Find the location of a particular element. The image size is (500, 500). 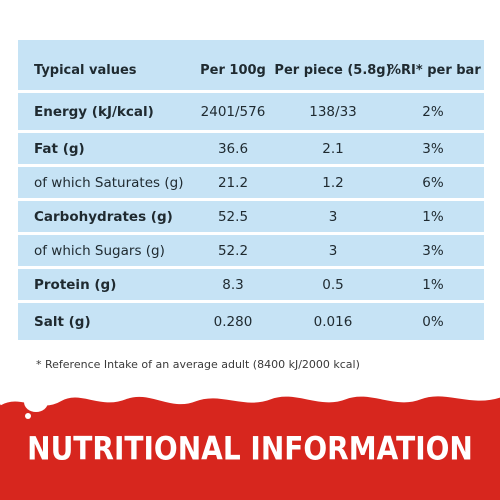

row-per-piece: 0.5 is located at coordinates (333, 284).